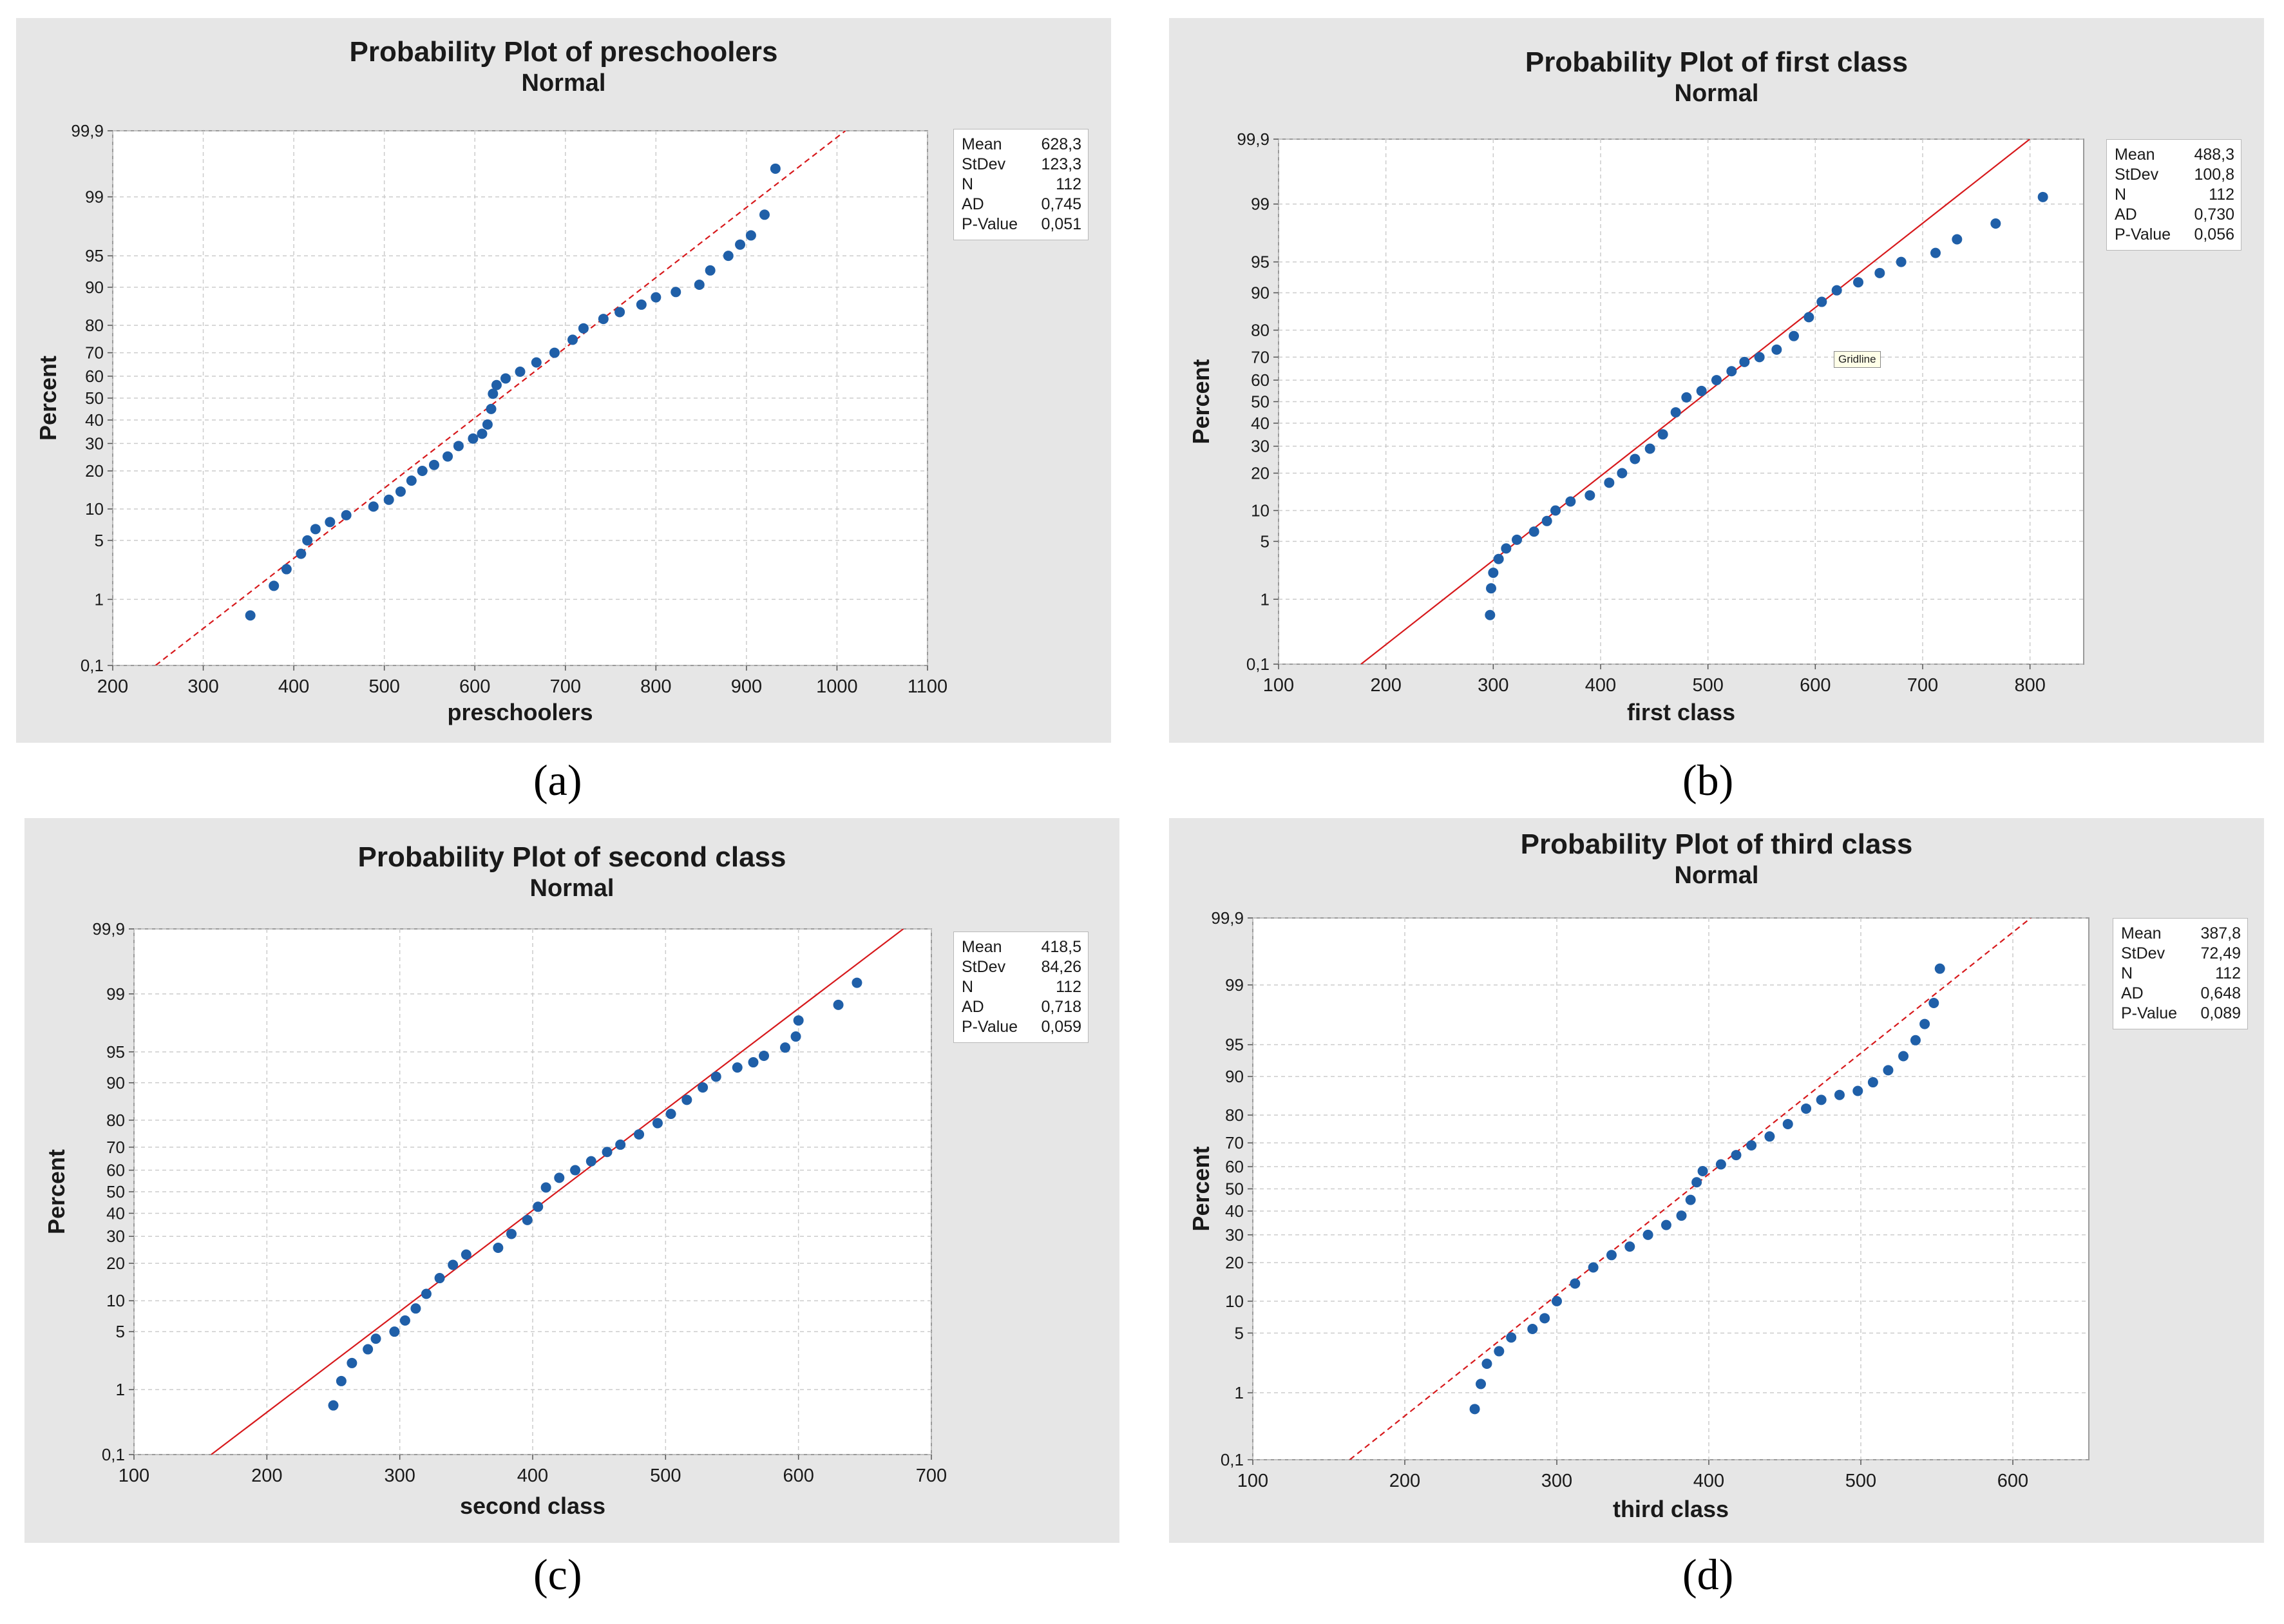 This screenshot has width=2284, height=1624. Describe the element at coordinates (1260, 205) in the screenshot. I see `y-tick-label: 99` at that location.